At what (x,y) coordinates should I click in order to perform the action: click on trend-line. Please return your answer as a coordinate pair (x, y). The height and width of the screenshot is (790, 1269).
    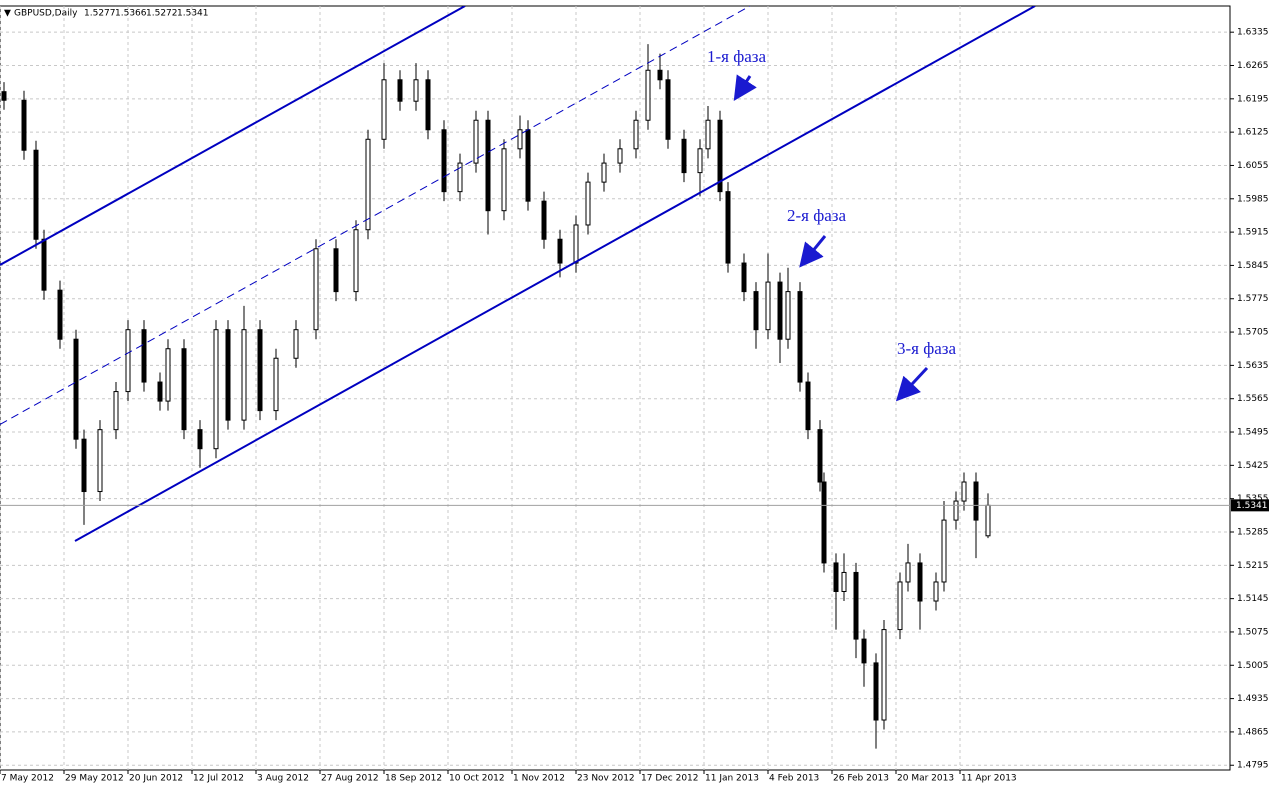
    Looking at the image, I should click on (233, 136).